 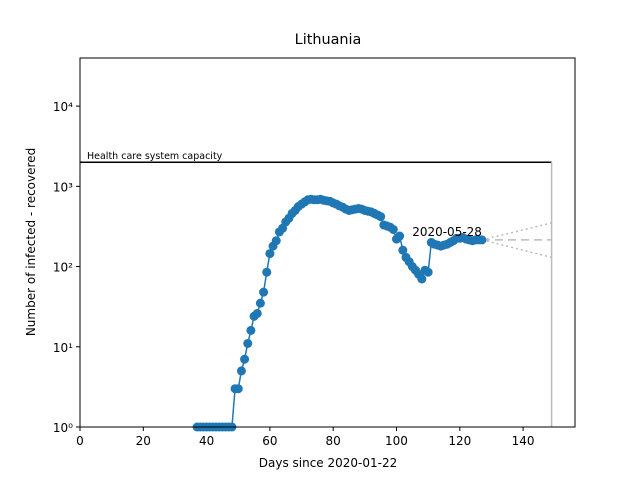 I want to click on projection-upper, so click(x=516, y=231).